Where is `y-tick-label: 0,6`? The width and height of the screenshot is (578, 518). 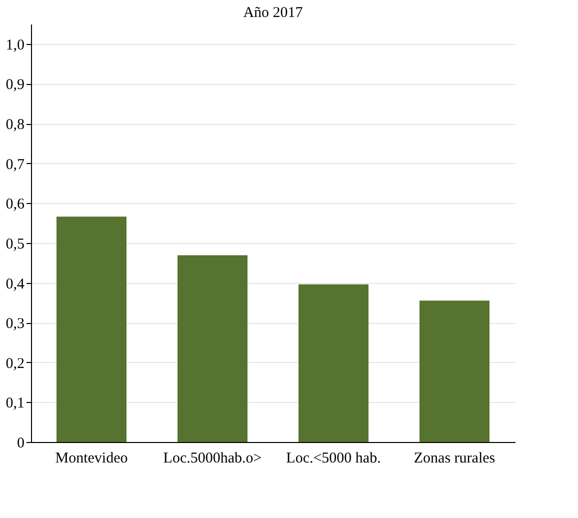
y-tick-label: 0,6 is located at coordinates (15, 204).